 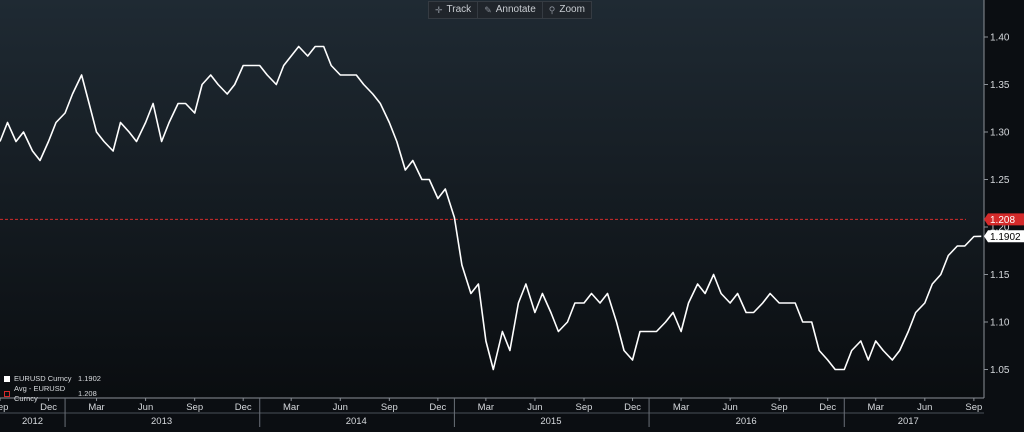 What do you see at coordinates (572, 9) in the screenshot?
I see `zoom-label: Zoom` at bounding box center [572, 9].